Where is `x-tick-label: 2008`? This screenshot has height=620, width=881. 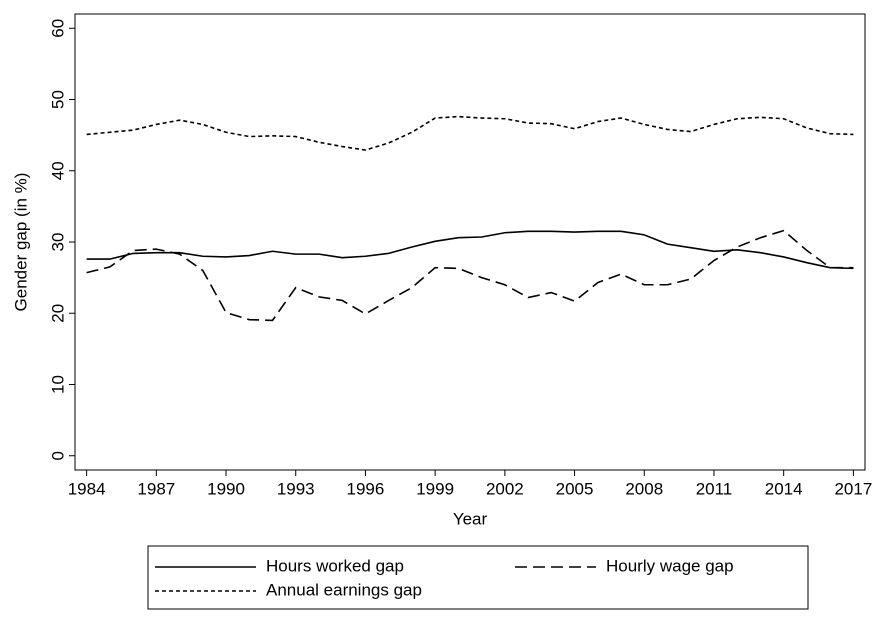
x-tick-label: 2008 is located at coordinates (644, 488).